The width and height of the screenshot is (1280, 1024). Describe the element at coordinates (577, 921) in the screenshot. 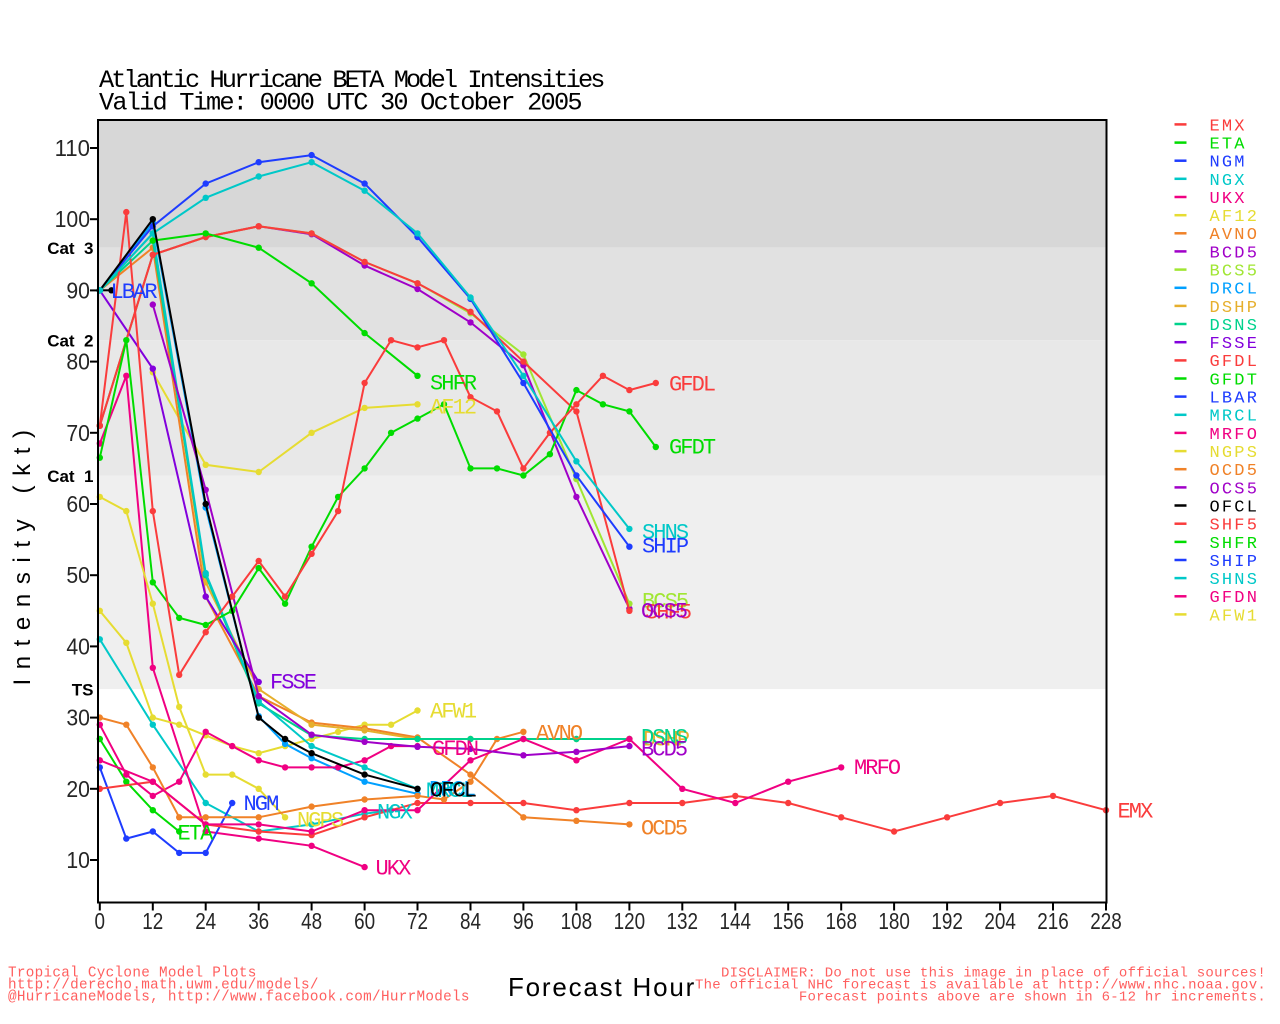

I see `svg-text: 108` at that location.